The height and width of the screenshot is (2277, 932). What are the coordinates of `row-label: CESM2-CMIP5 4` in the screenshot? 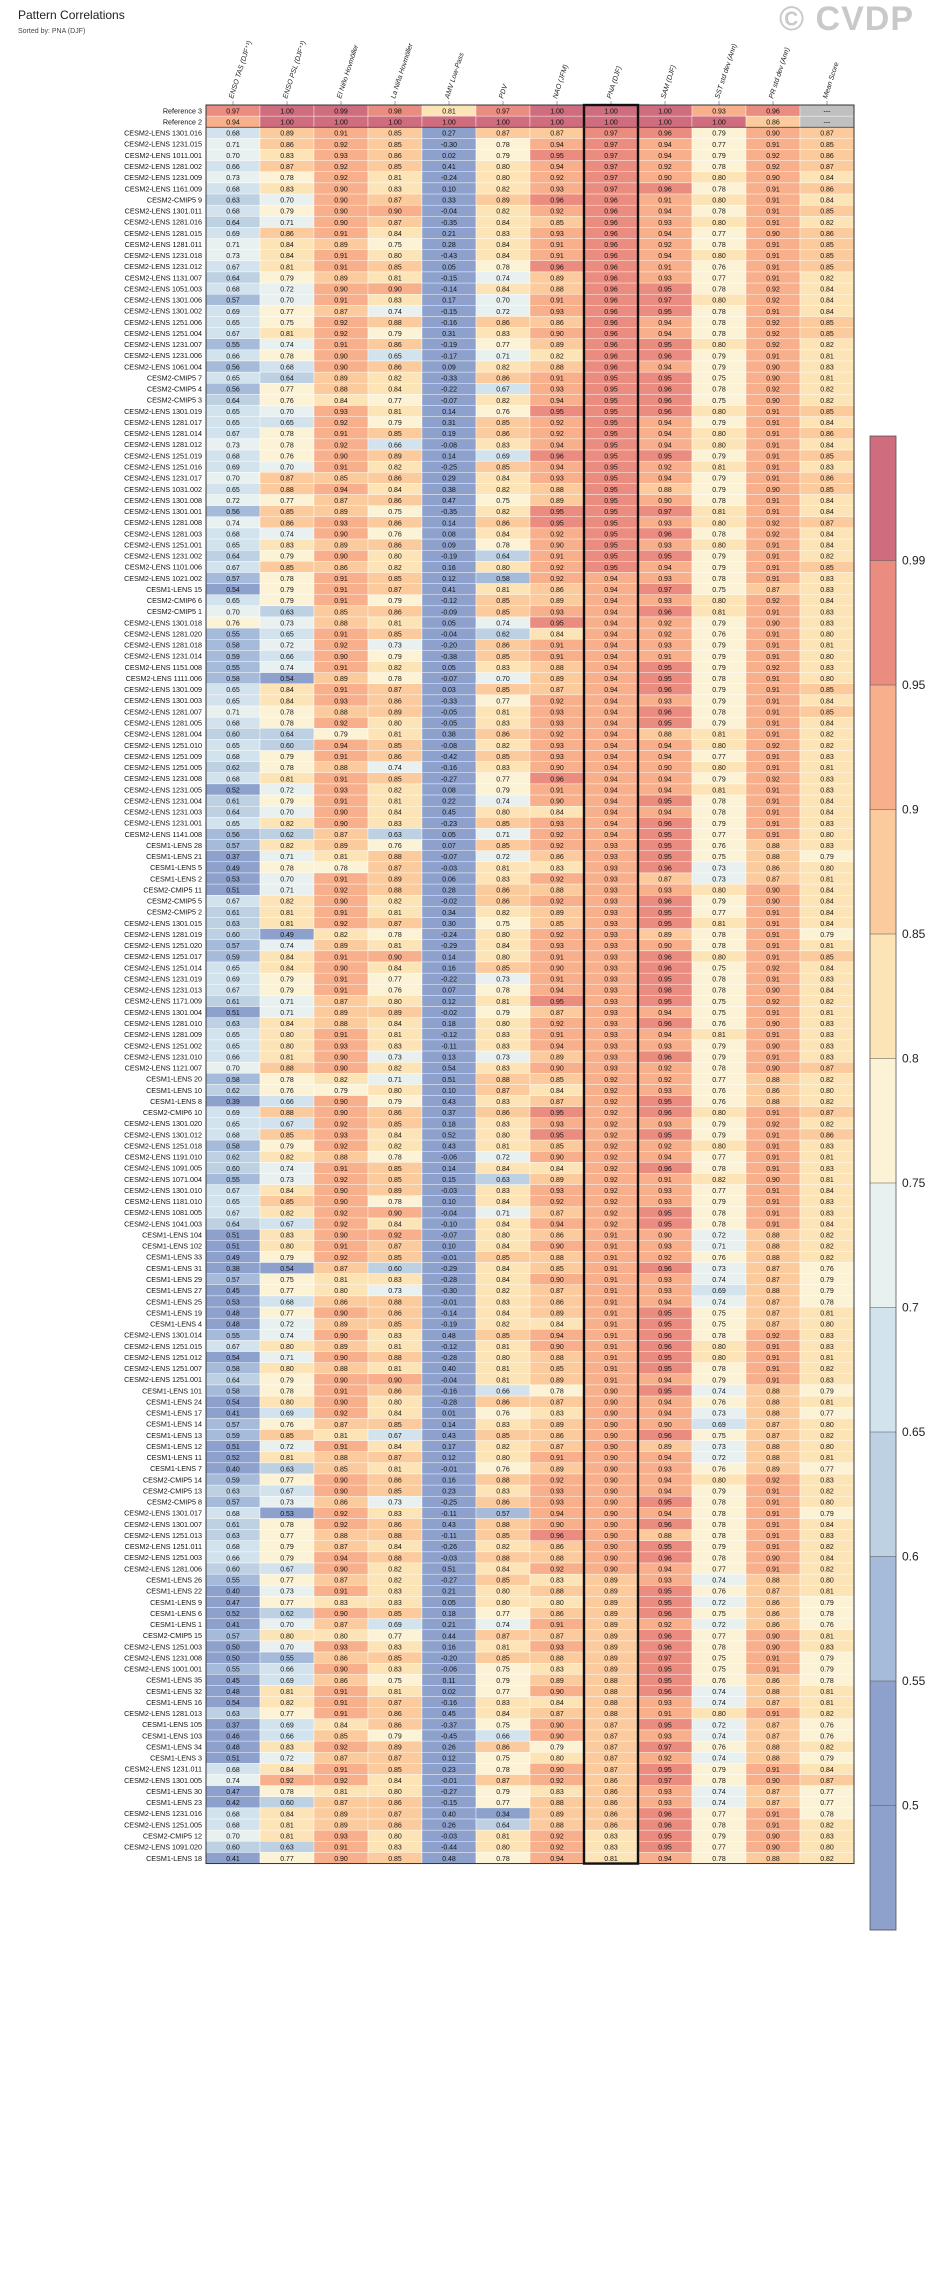 It's located at (174, 389).